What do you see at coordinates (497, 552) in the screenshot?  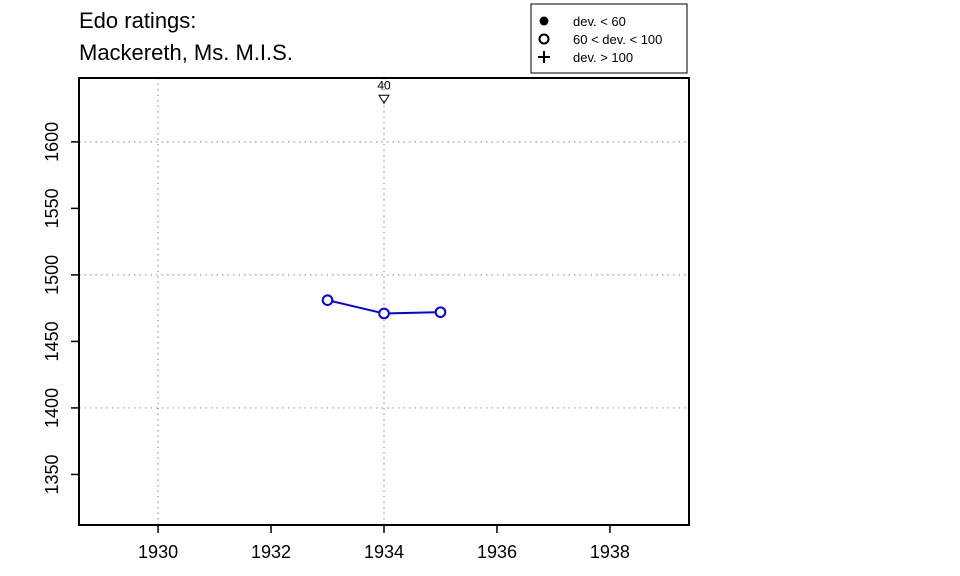 I see `x-tick-label-1936: 1936` at bounding box center [497, 552].